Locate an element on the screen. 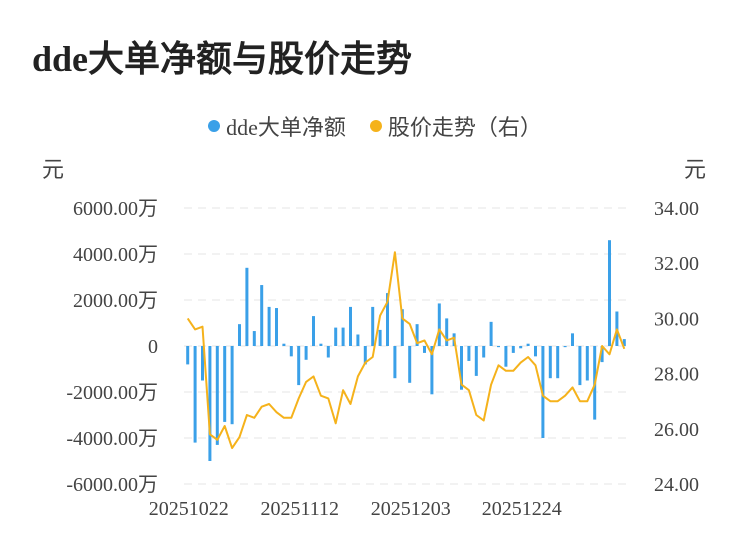 The height and width of the screenshot is (558, 750). x-tick-label-0: 20251022 is located at coordinates (189, 509).